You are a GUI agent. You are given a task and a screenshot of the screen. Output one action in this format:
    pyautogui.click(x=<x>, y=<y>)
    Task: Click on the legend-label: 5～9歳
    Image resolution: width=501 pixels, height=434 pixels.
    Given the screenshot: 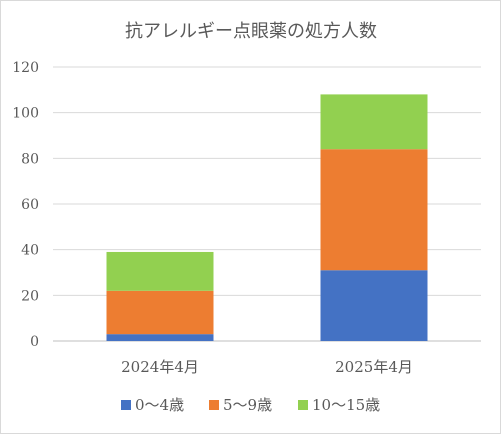 What is the action you would take?
    pyautogui.click(x=247, y=405)
    